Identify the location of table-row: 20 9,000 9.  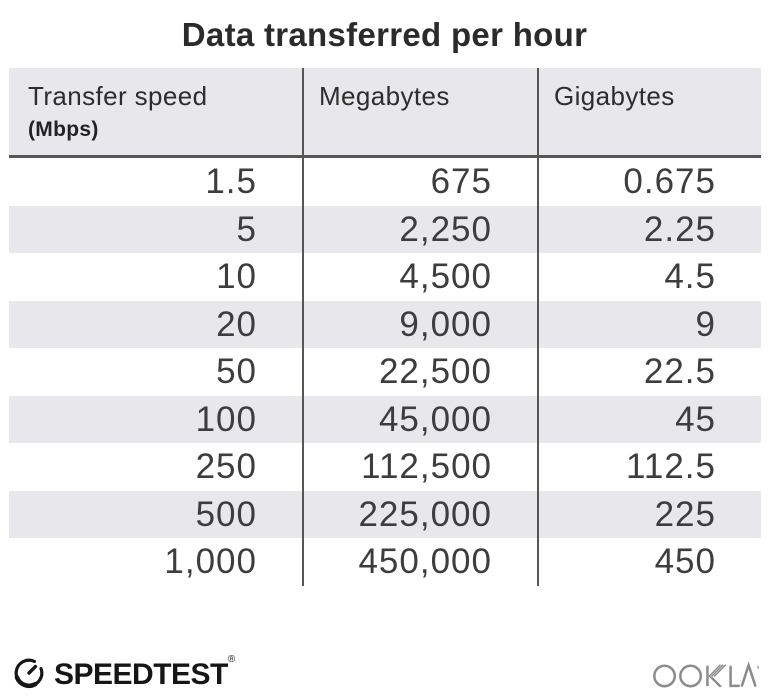
(385, 324).